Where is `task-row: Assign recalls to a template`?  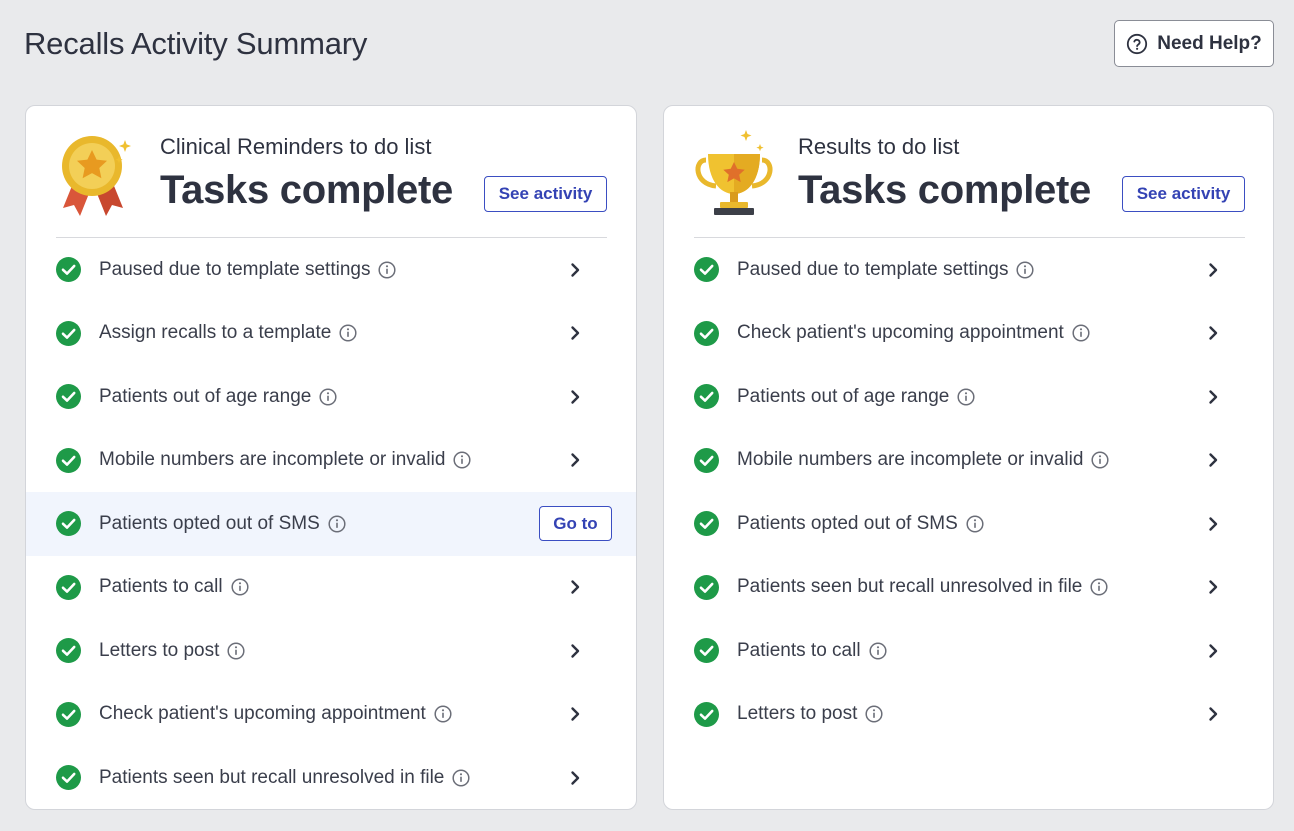
task-row: Assign recalls to a template is located at coordinates (331, 334).